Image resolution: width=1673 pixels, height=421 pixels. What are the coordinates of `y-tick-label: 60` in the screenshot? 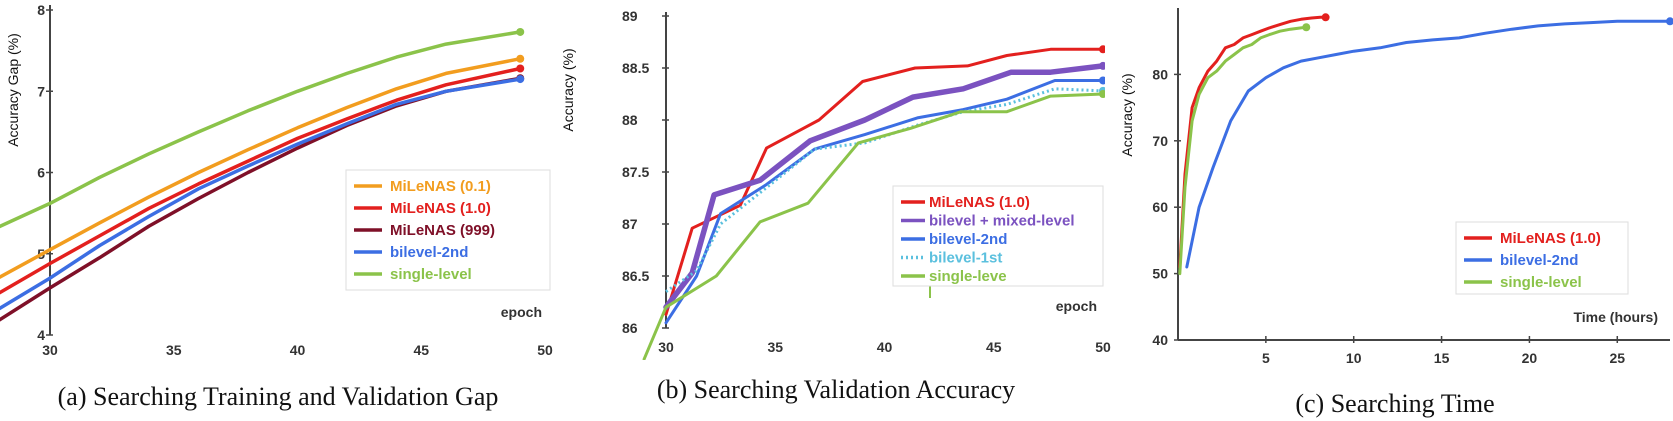 It's located at (1160, 207).